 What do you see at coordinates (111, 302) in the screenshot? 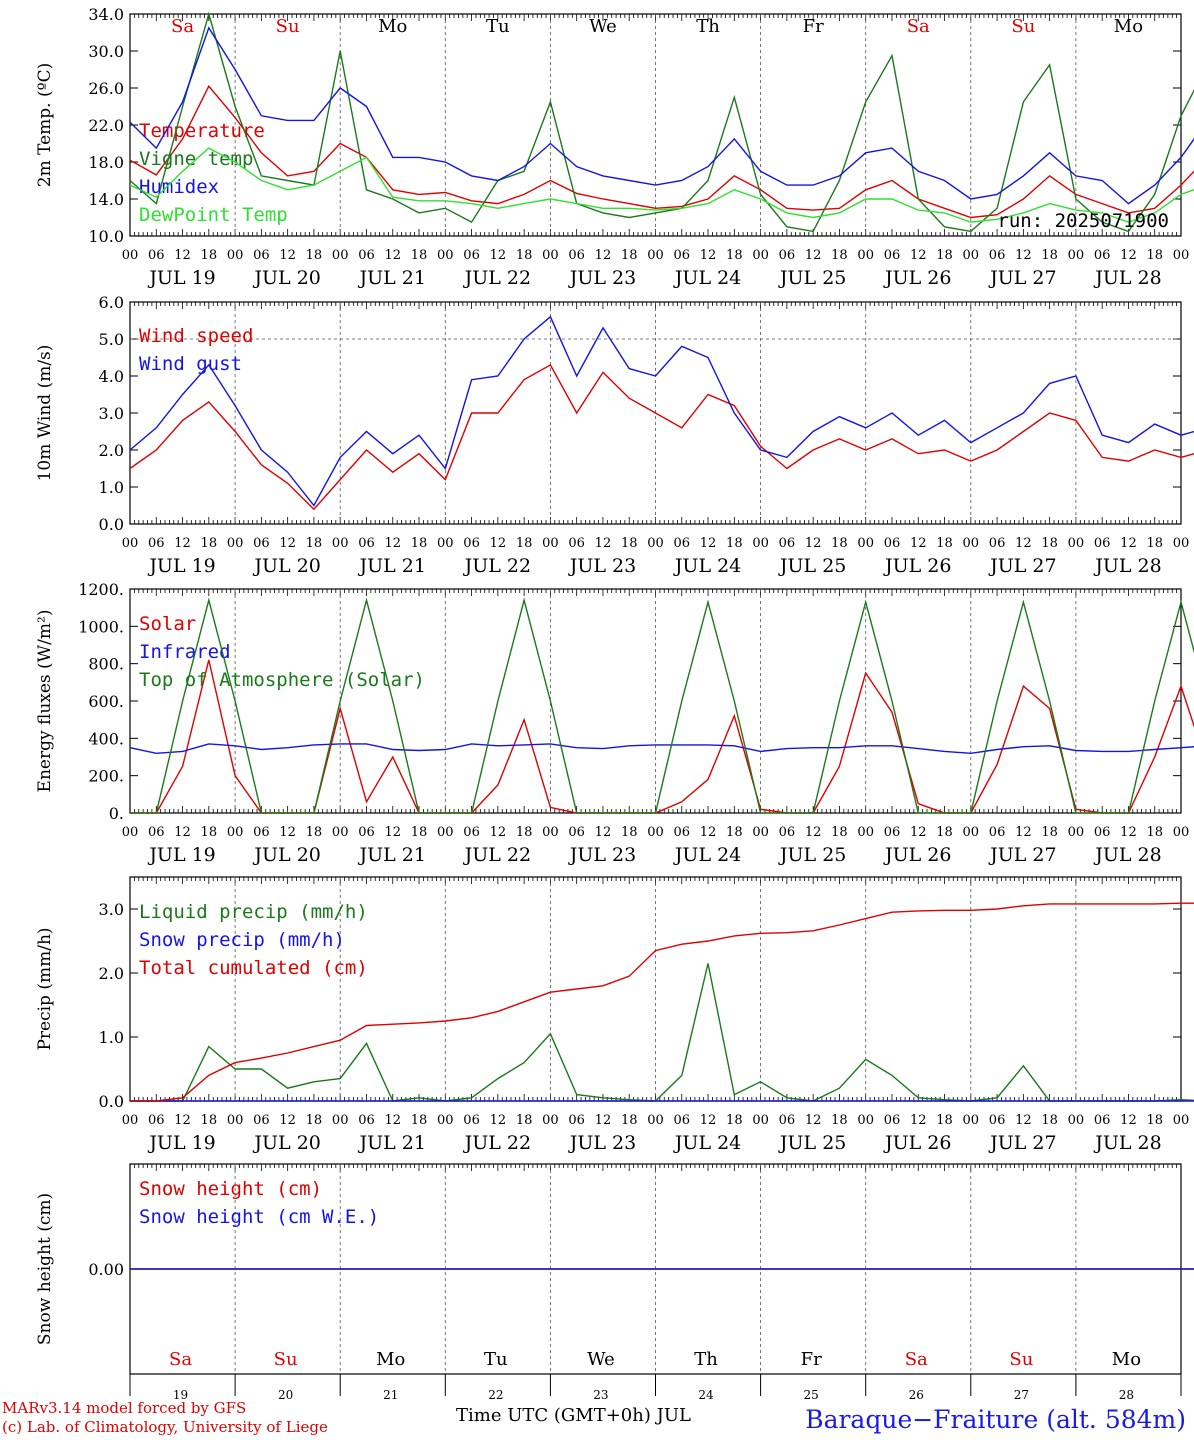
I see `wind-ytick-label: 6.0` at bounding box center [111, 302].